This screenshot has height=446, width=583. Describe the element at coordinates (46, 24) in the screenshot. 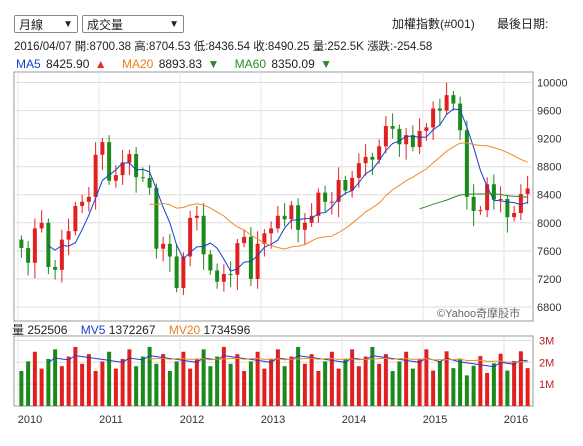

I see `period-select: 月線 ▼` at that location.